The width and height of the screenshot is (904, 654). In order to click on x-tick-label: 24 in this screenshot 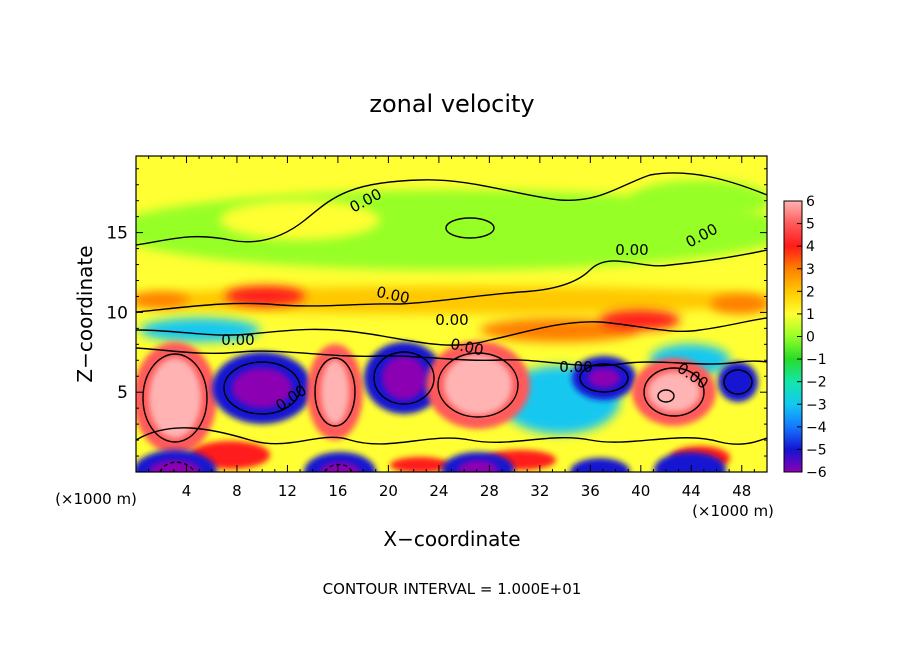, I will do `click(438, 491)`.